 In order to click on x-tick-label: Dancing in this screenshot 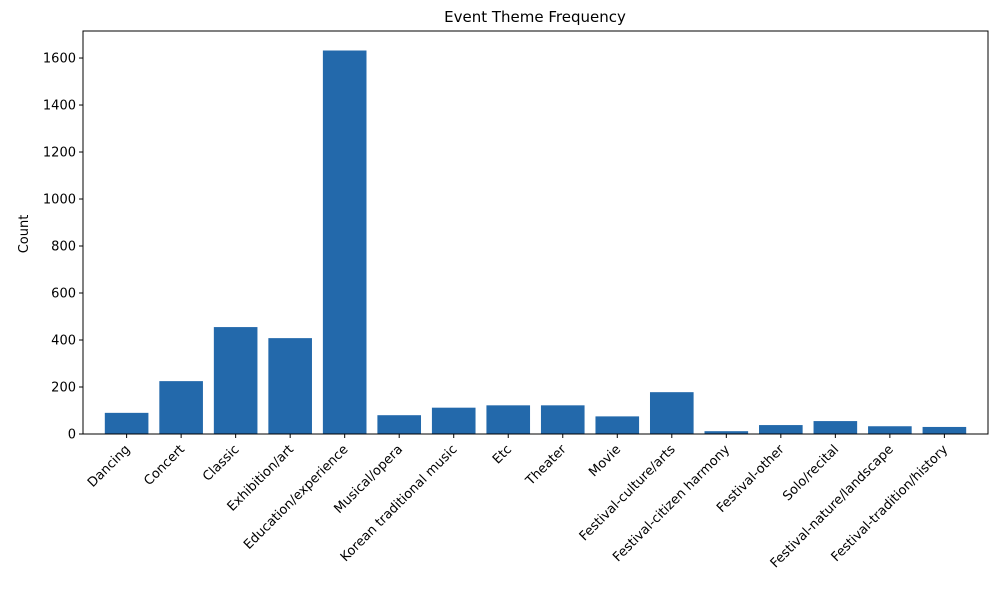, I will do `click(109, 466)`.